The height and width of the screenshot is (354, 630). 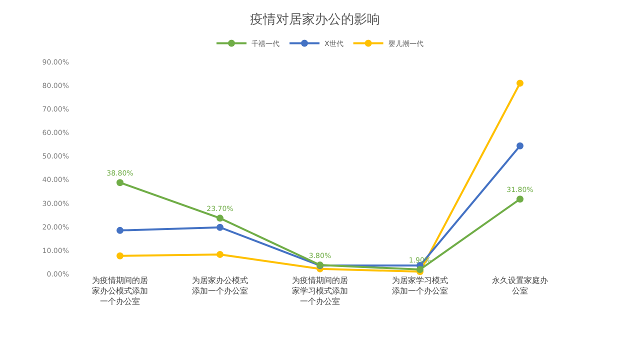 What do you see at coordinates (120, 291) in the screenshot?
I see `x-tick-label: 为疫情期间的居家办公模式添加一个办公室` at bounding box center [120, 291].